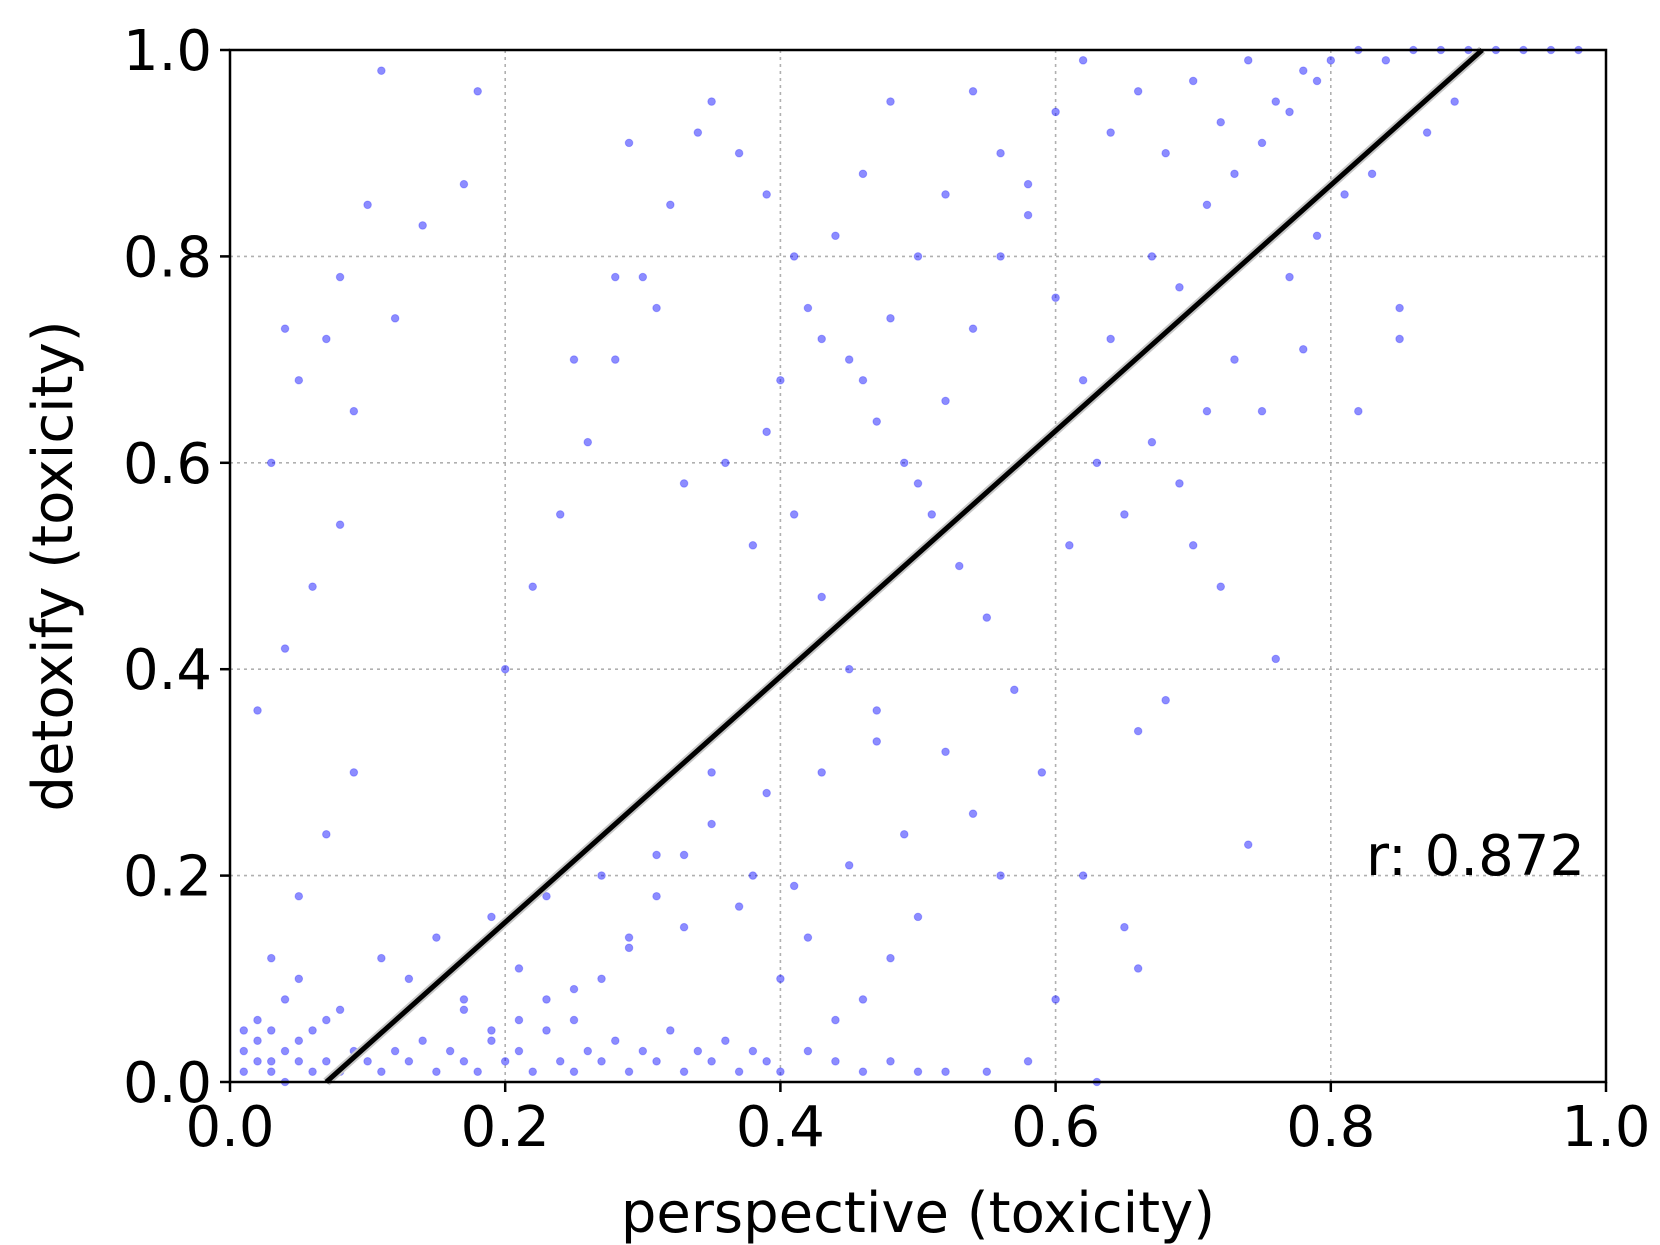 This screenshot has width=1660, height=1245. Describe the element at coordinates (167, 257) in the screenshot. I see `y-tick-label: 0.8` at that location.